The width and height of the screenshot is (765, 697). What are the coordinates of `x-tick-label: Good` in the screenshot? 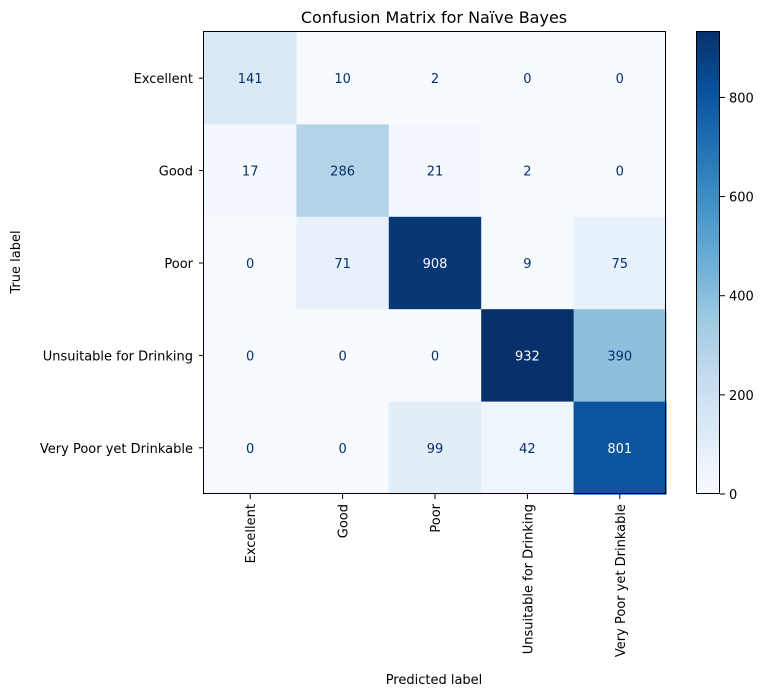 It's located at (344, 521).